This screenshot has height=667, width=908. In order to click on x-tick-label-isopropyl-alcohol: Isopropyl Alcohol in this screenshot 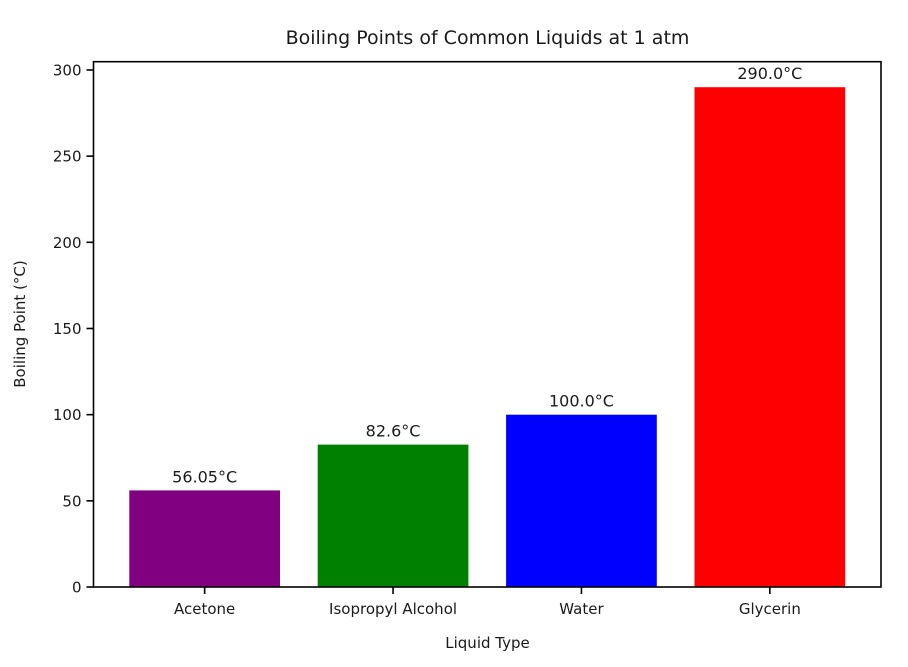, I will do `click(393, 609)`.